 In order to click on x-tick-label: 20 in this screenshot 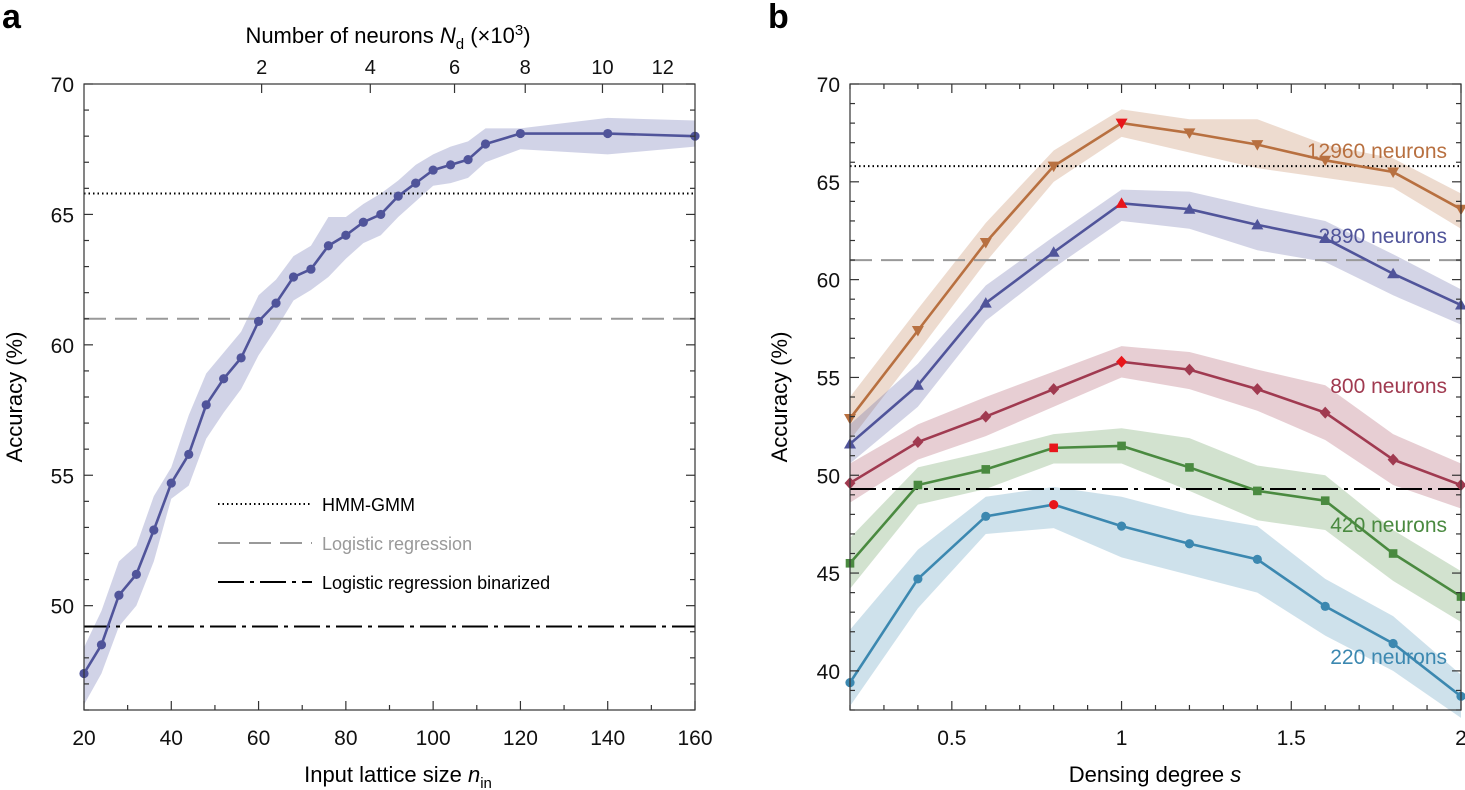, I will do `click(83, 738)`.